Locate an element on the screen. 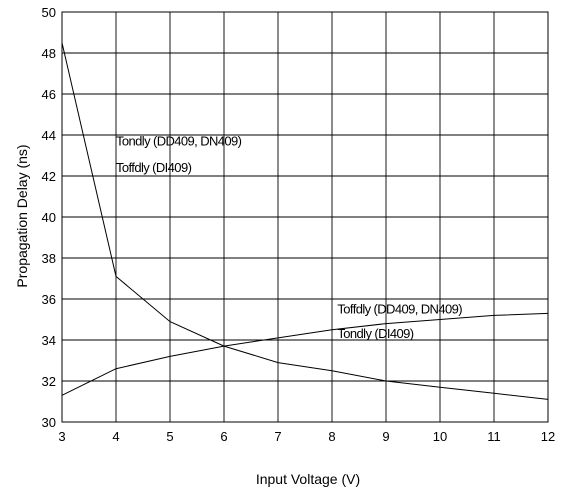  y-tick-label: 40 is located at coordinates (49, 217).